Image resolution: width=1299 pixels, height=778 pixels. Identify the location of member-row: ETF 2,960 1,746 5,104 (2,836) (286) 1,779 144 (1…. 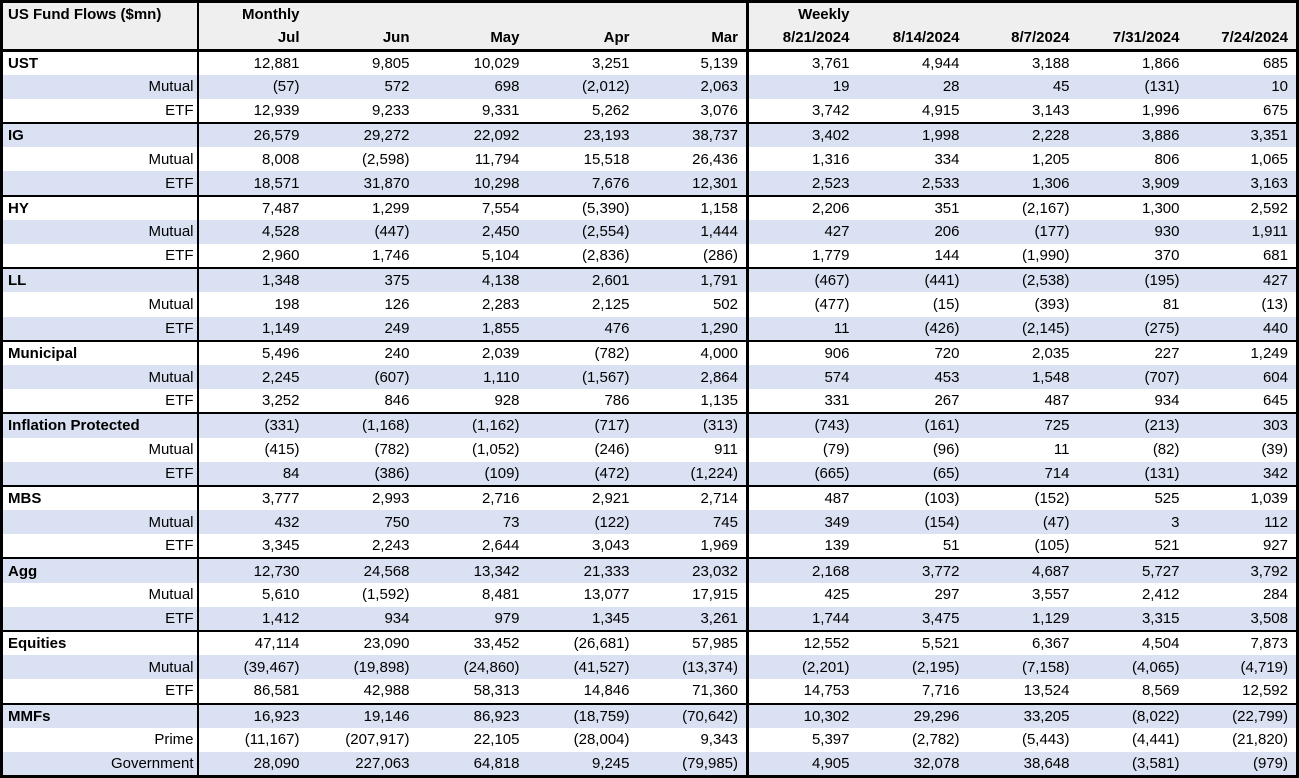
(650, 256).